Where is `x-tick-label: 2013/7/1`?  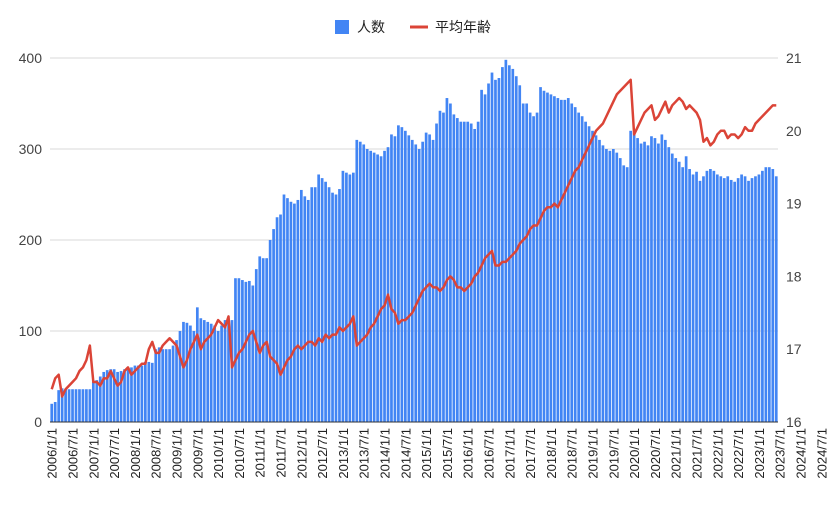 x-tick-label: 2013/7/1 is located at coordinates (364, 453).